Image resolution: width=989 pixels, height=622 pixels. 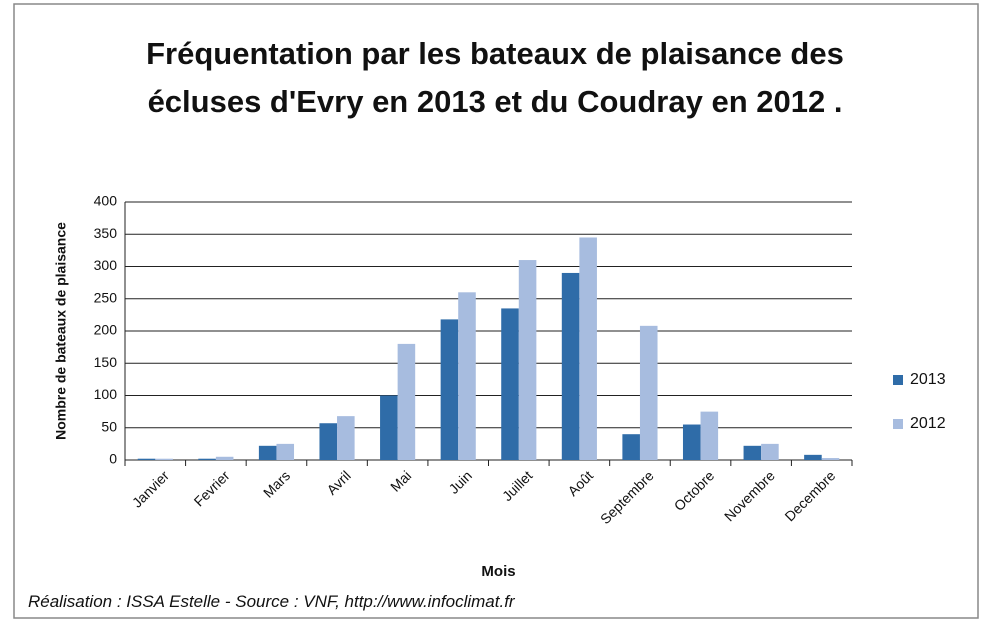 I want to click on y-tick-label: 0, so click(x=113, y=459).